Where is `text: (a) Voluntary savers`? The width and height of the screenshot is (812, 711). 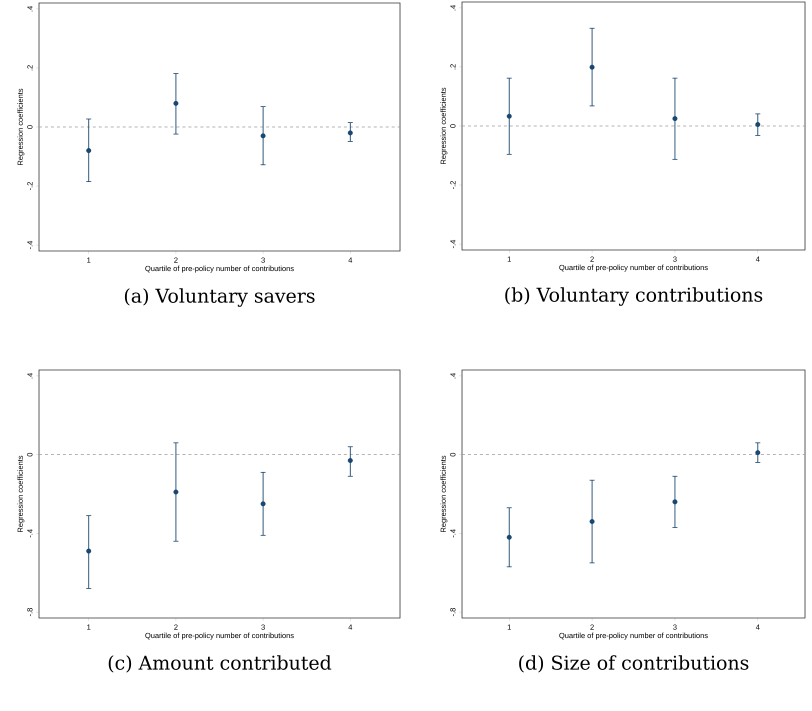
text: (a) Voluntary savers is located at coordinates (219, 297).